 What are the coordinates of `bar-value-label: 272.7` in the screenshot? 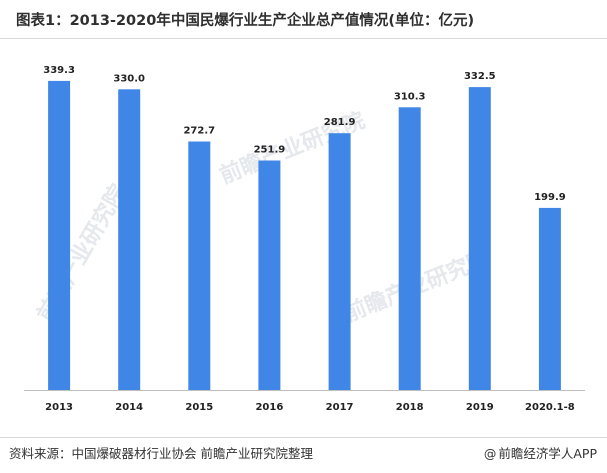 It's located at (199, 131).